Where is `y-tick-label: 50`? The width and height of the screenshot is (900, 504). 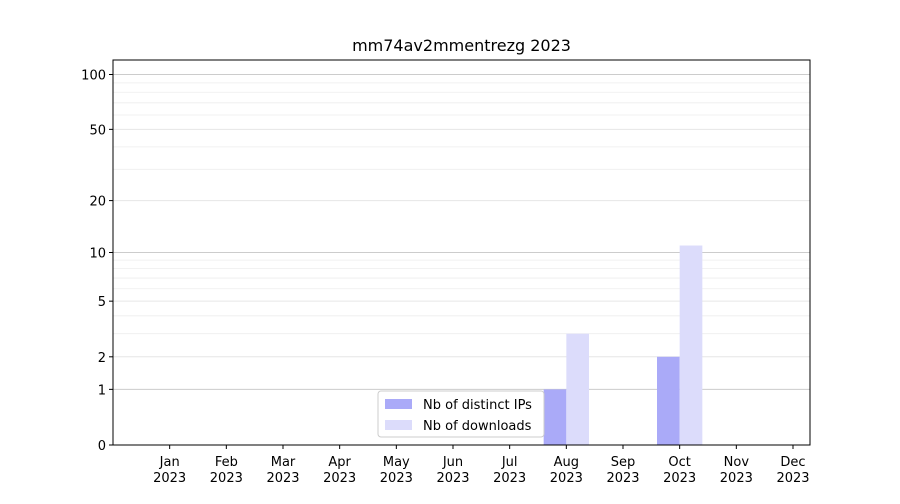 y-tick-label: 50 is located at coordinates (97, 130).